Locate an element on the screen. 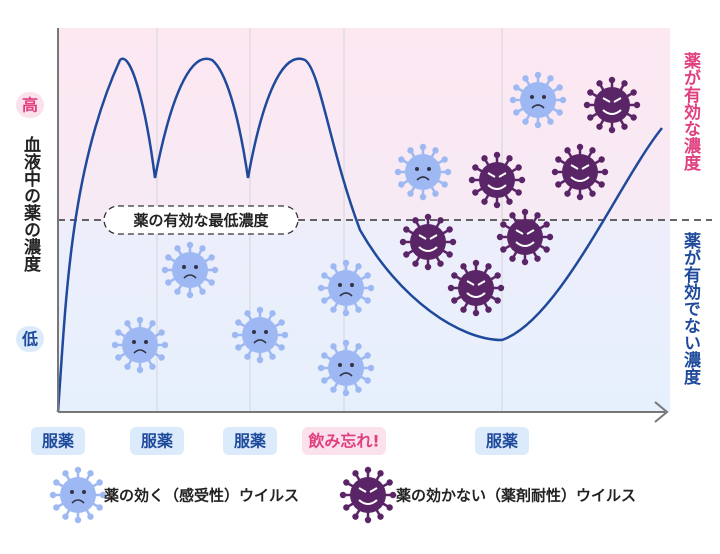 This screenshot has height=554, width=720. threshold-label: 薬の有効な最低濃度 is located at coordinates (200, 221).